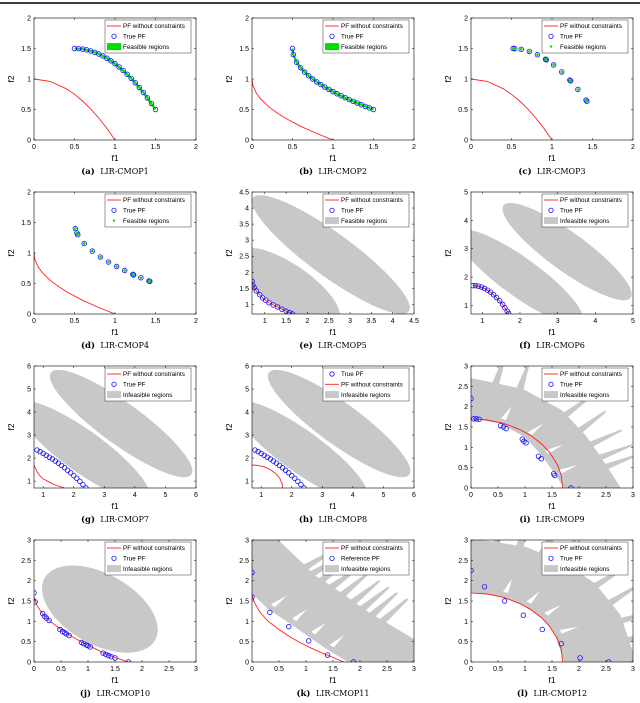  Describe the element at coordinates (115, 171) in the screenshot. I see `panel-caption: (a) LIR-CMOP1` at that location.